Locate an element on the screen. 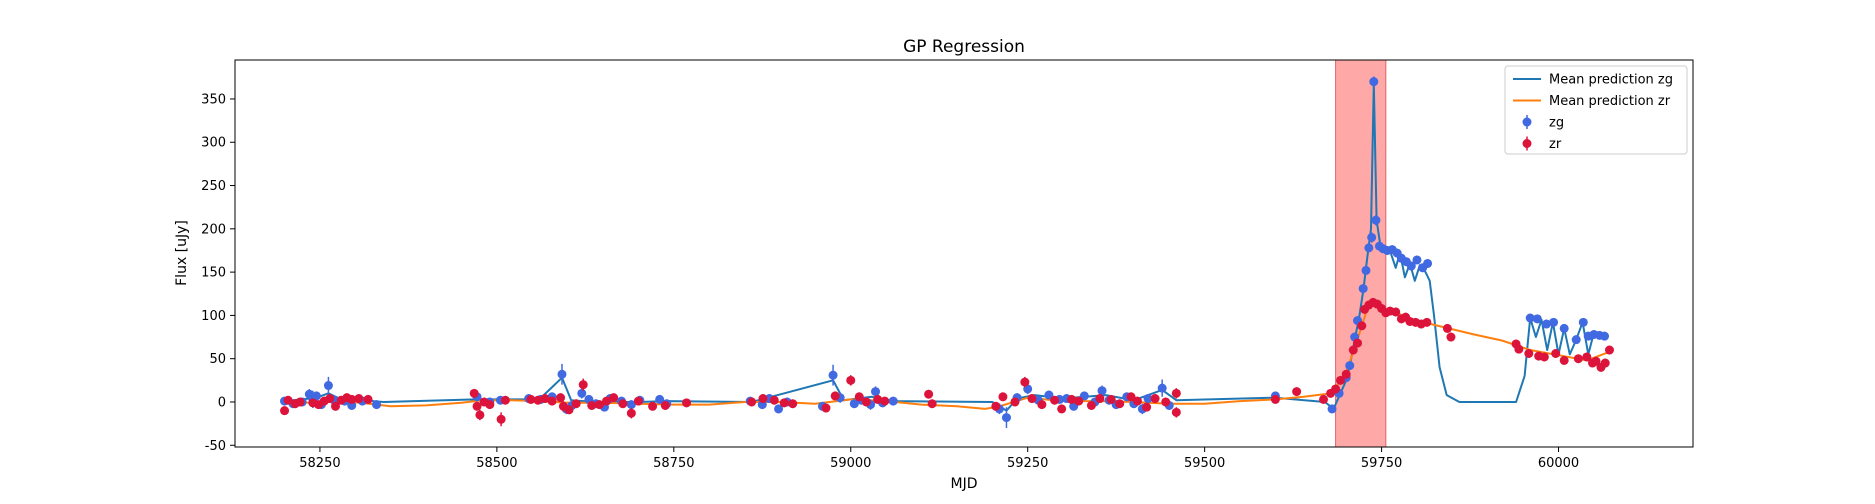  chart-title: GP Regression is located at coordinates (964, 47).